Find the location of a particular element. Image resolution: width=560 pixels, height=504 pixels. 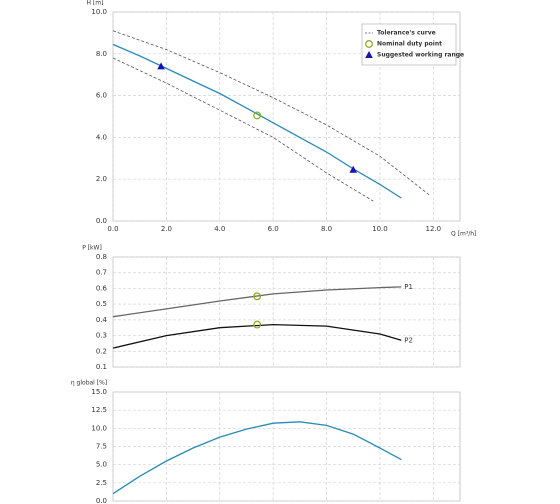

y-tick-label: 6.0 is located at coordinates (101, 96).